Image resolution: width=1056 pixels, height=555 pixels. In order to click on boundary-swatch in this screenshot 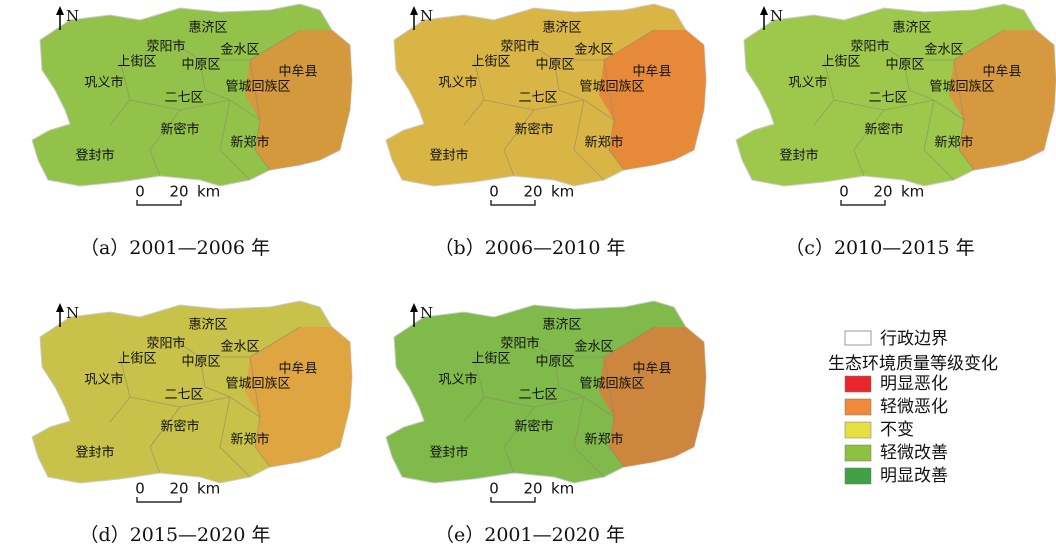, I will do `click(858, 338)`.